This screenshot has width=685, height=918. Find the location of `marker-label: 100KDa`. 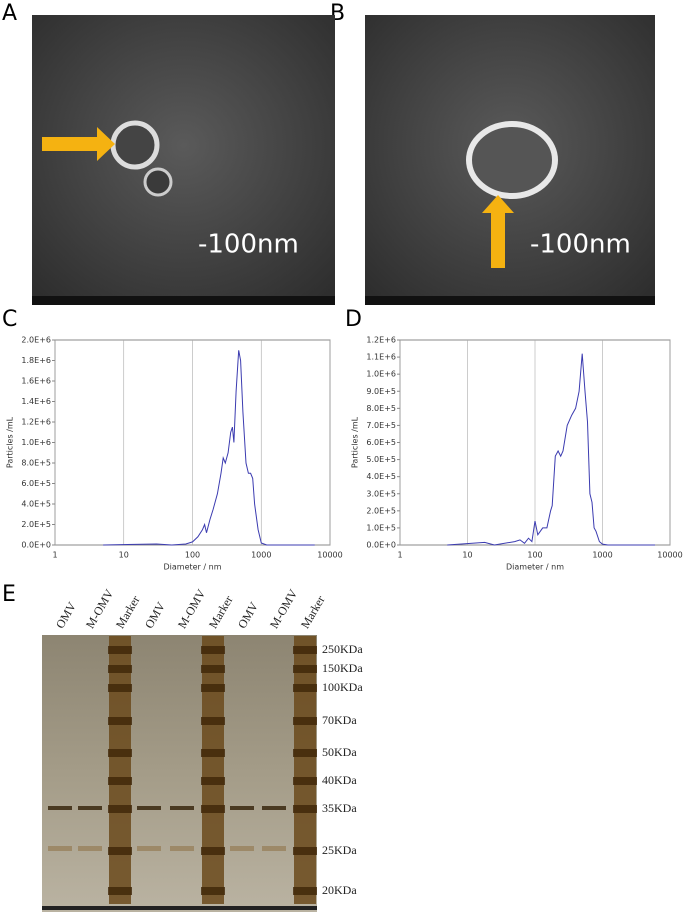

marker-label: 100KDa is located at coordinates (342, 687).